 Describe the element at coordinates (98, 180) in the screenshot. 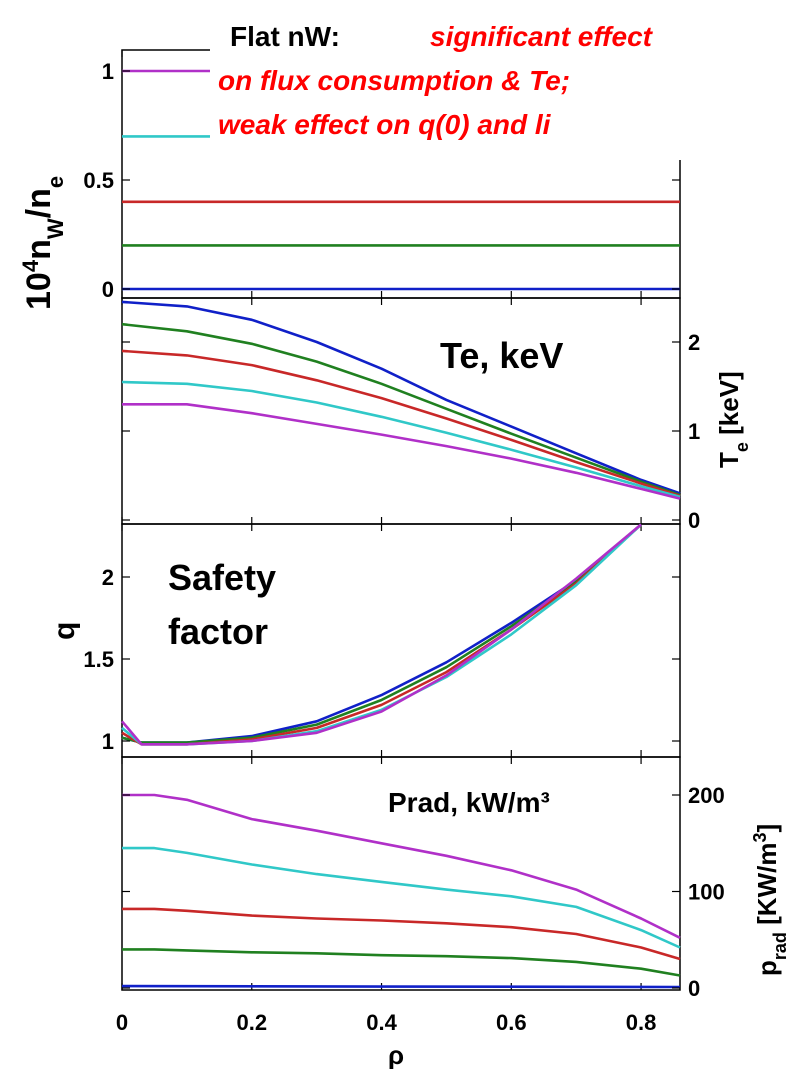

I see `y-tick-label: 0.5` at that location.